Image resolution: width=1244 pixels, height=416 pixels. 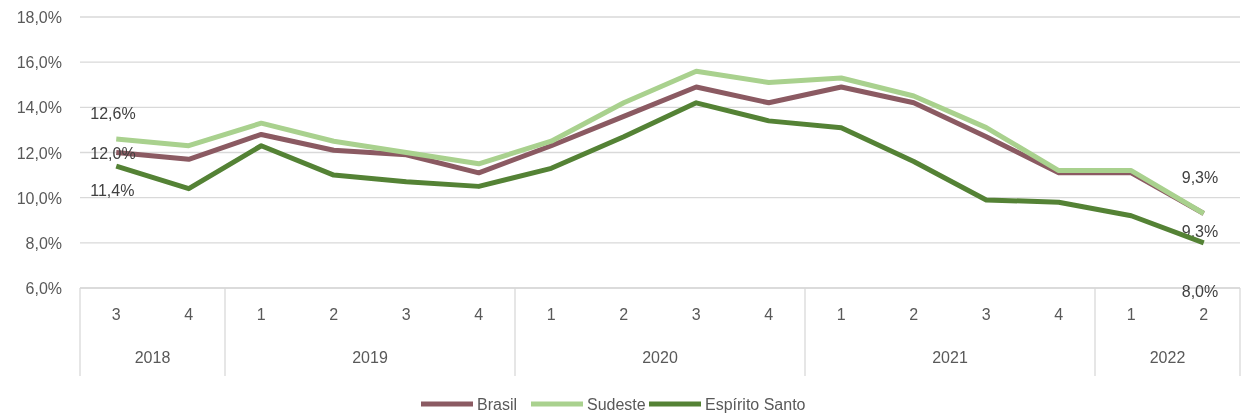 I want to click on legend-label: Espírito Santo, so click(x=755, y=404).